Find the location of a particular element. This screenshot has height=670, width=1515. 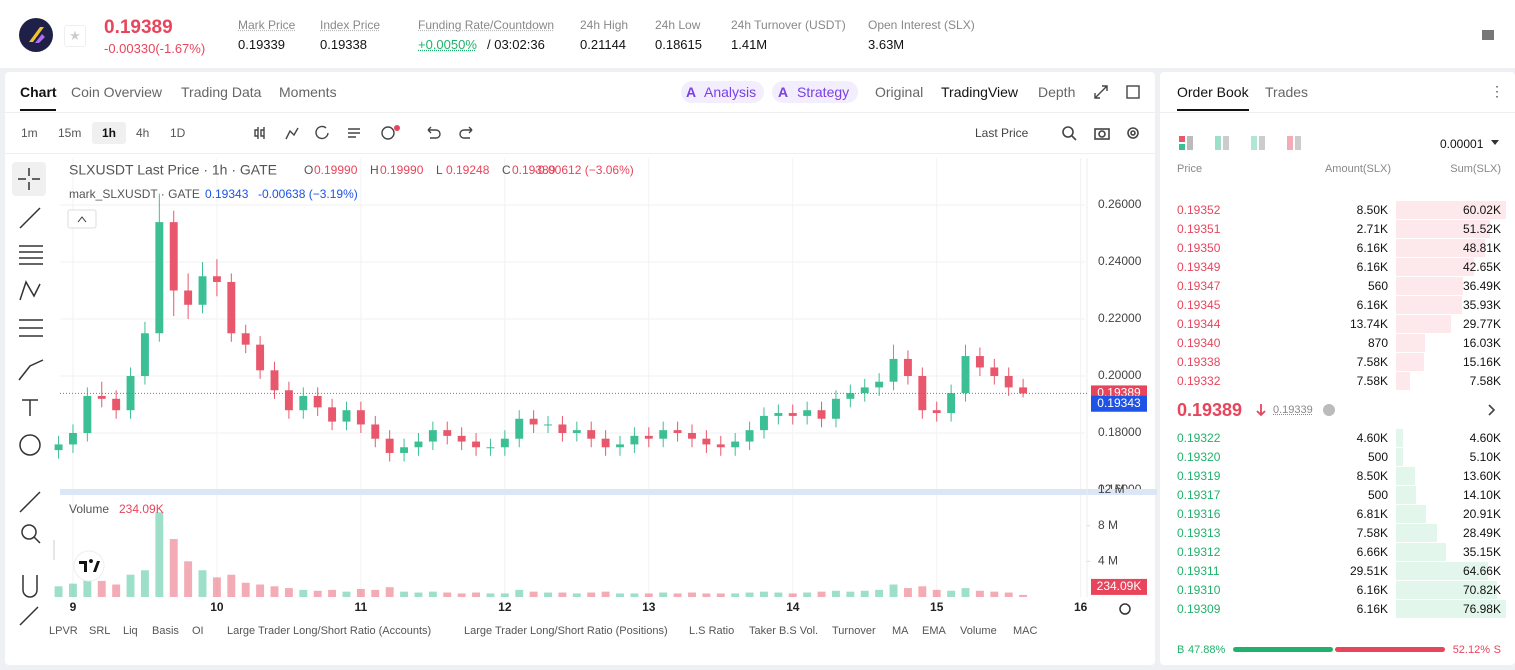

book-price: 0.19319 is located at coordinates (1199, 476).